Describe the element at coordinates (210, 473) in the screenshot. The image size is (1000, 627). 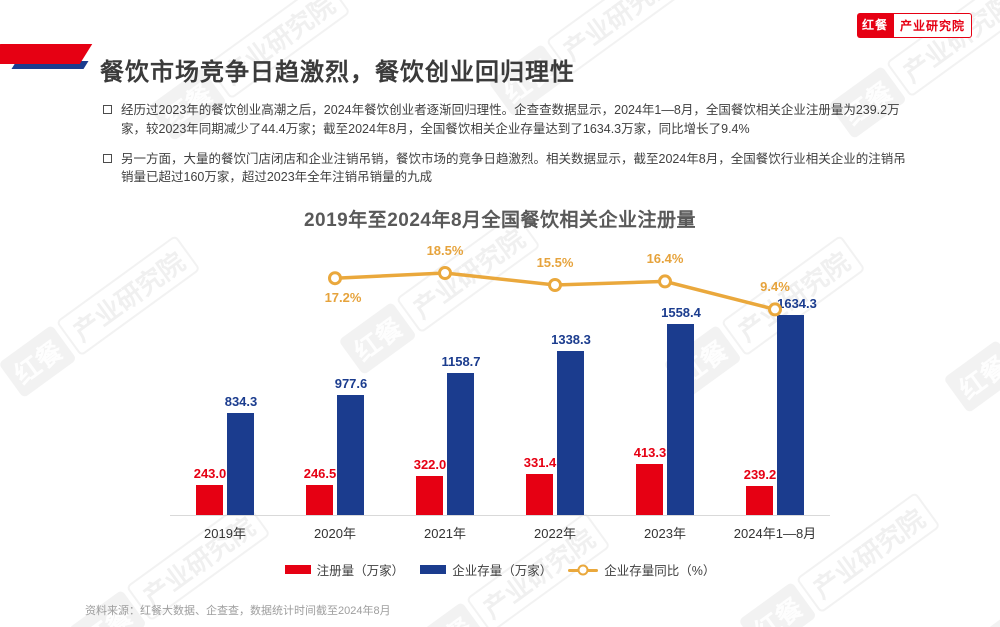
I see `registrations-value-label: 243.0` at that location.